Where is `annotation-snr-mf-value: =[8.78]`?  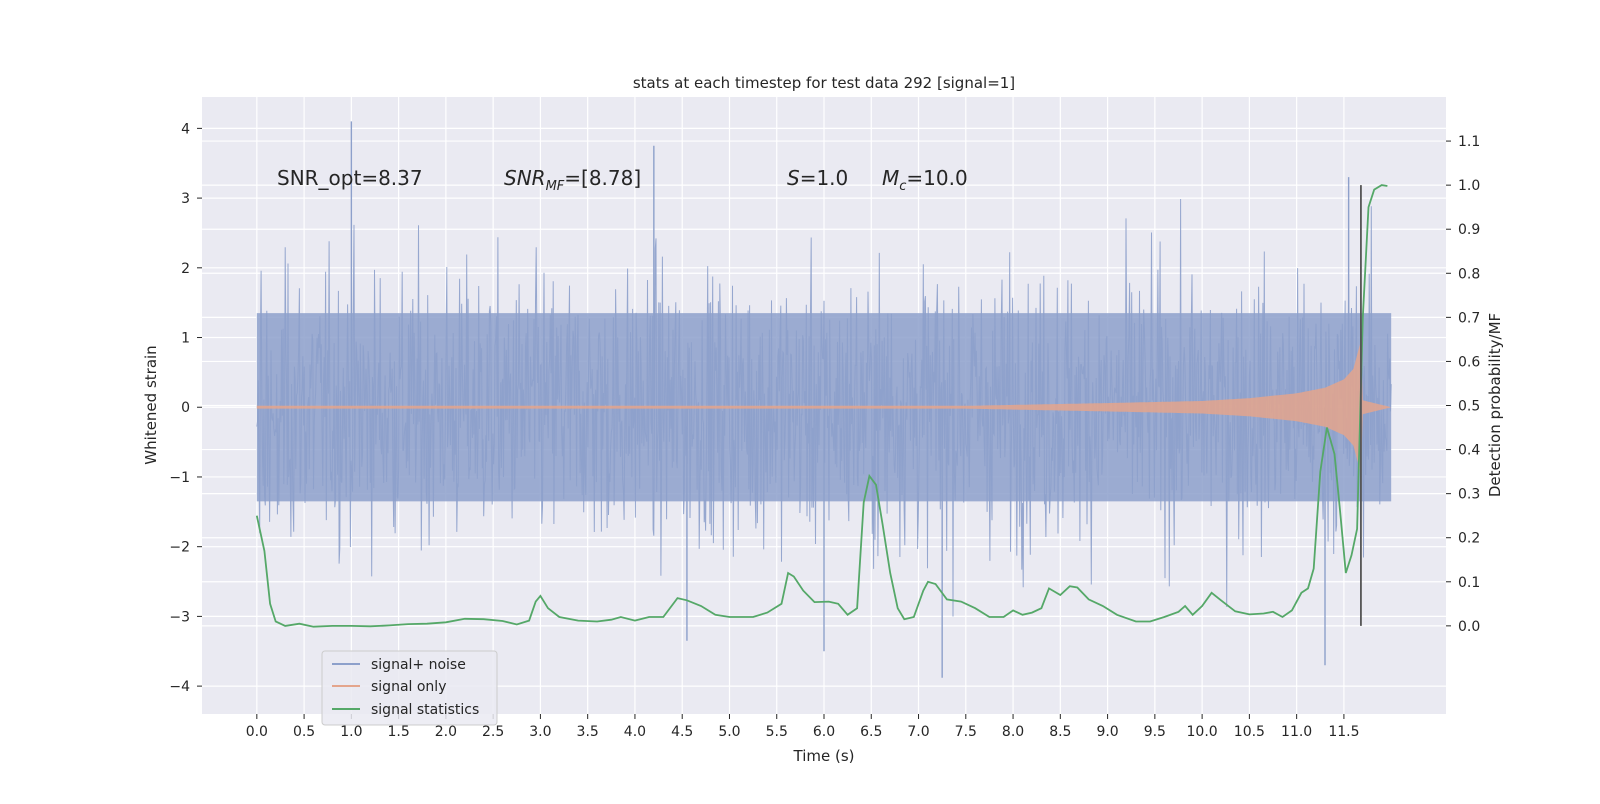 annotation-snr-mf-value: =[8.78] is located at coordinates (602, 178).